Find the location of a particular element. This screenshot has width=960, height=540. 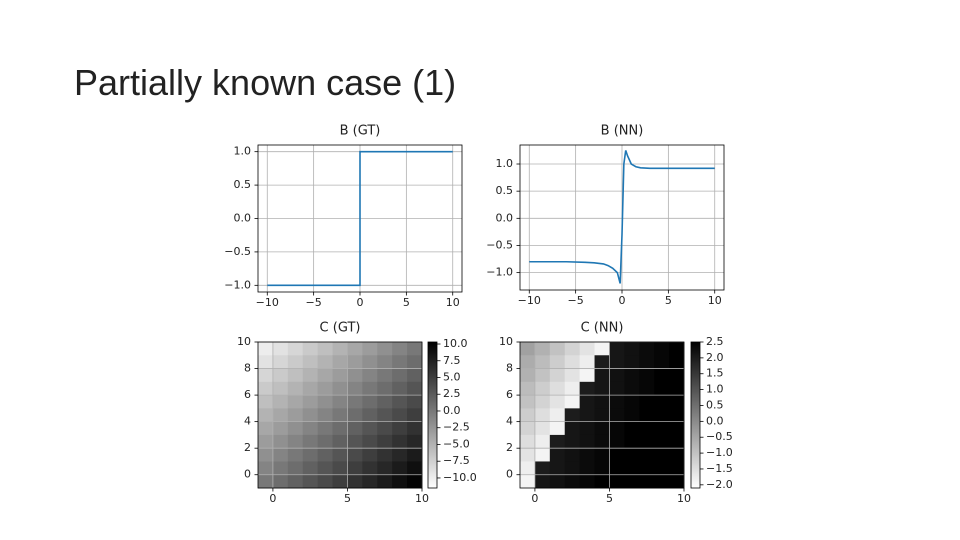

y-tick-label: 1.0 is located at coordinates (243, 151).